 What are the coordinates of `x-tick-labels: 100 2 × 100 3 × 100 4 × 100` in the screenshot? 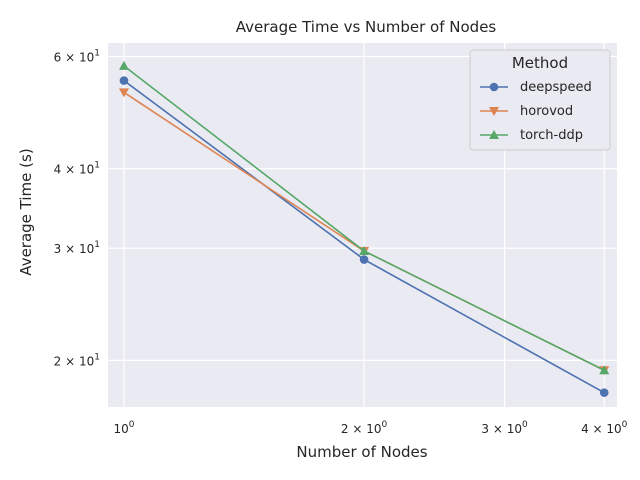 It's located at (370, 428).